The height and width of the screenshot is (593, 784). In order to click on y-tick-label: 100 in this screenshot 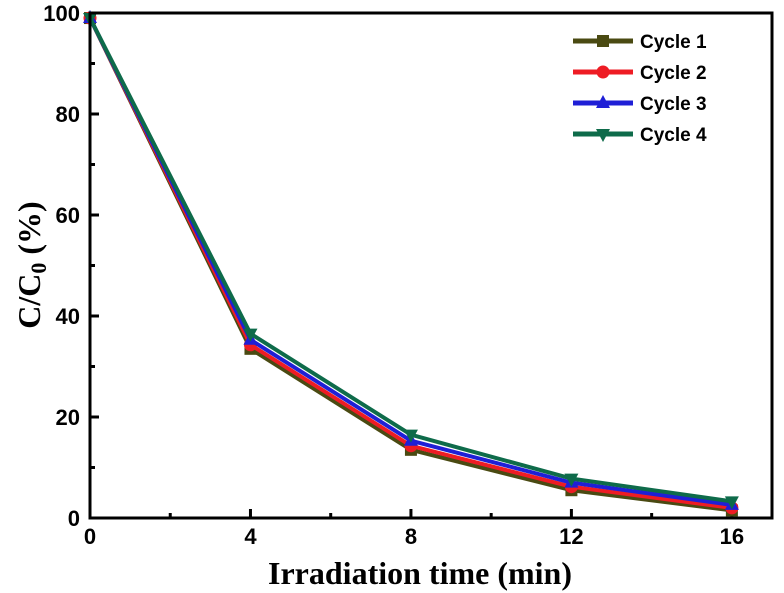, I will do `click(61, 13)`.